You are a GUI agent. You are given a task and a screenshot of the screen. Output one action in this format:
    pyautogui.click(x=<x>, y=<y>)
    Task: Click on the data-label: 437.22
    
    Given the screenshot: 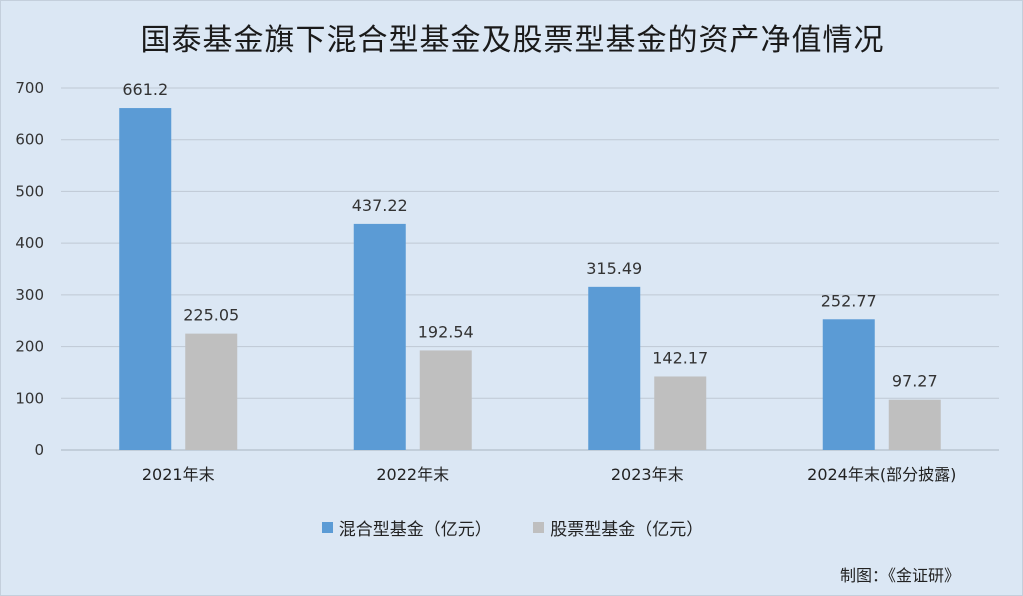 What is the action you would take?
    pyautogui.click(x=380, y=205)
    